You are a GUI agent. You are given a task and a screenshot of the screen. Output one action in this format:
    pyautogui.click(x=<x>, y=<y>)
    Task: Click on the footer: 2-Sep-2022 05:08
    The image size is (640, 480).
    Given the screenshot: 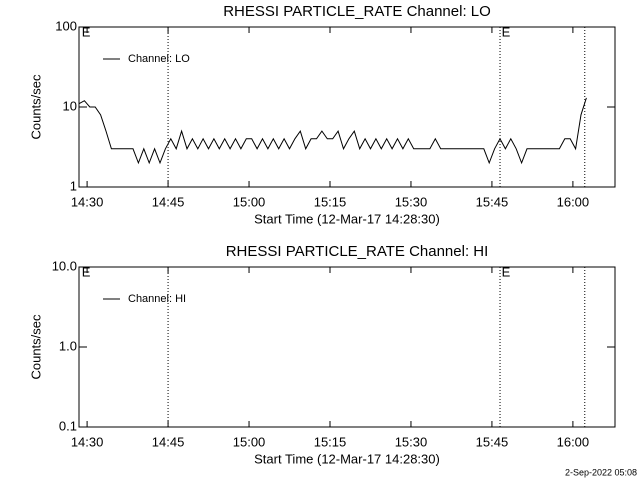 What is the action you would take?
    pyautogui.click(x=601, y=472)
    